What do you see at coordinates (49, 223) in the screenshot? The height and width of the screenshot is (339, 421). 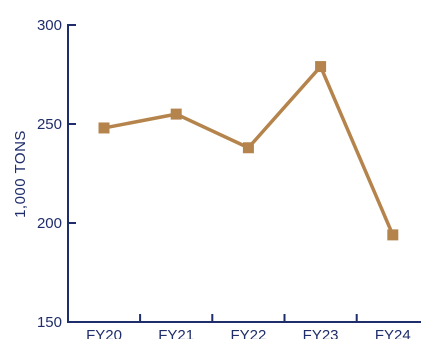 I see `y-tick-label: 200` at bounding box center [49, 223].